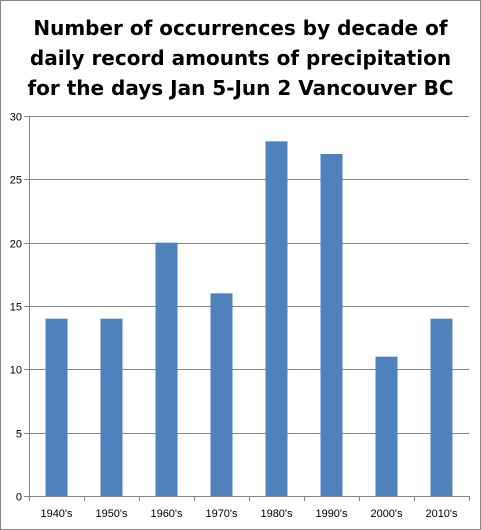 The width and height of the screenshot is (481, 530). I want to click on x-tick-label: 1980's, so click(276, 514).